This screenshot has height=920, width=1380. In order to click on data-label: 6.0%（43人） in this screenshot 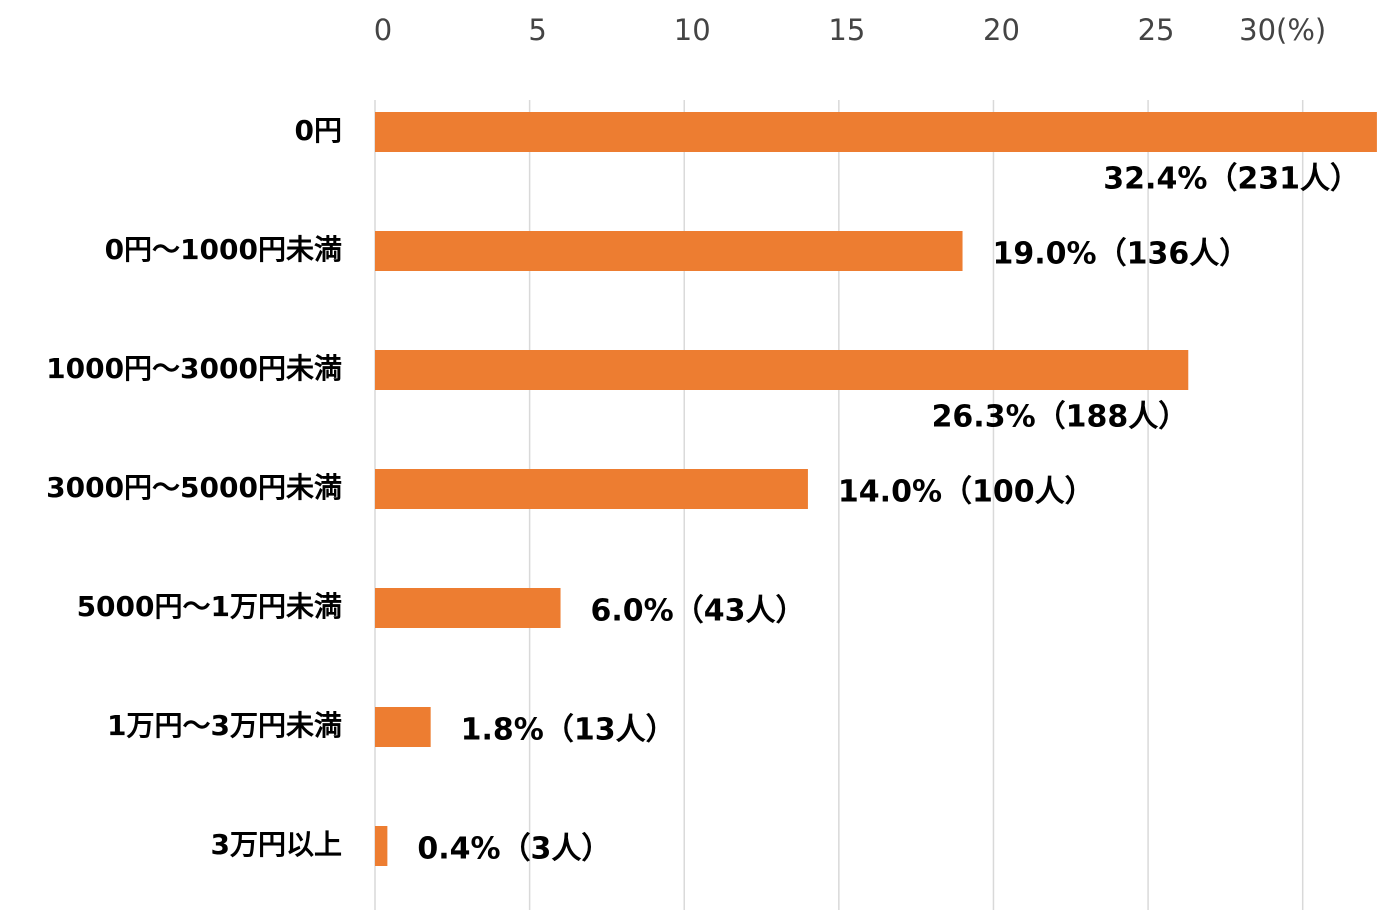, I will do `click(698, 611)`.